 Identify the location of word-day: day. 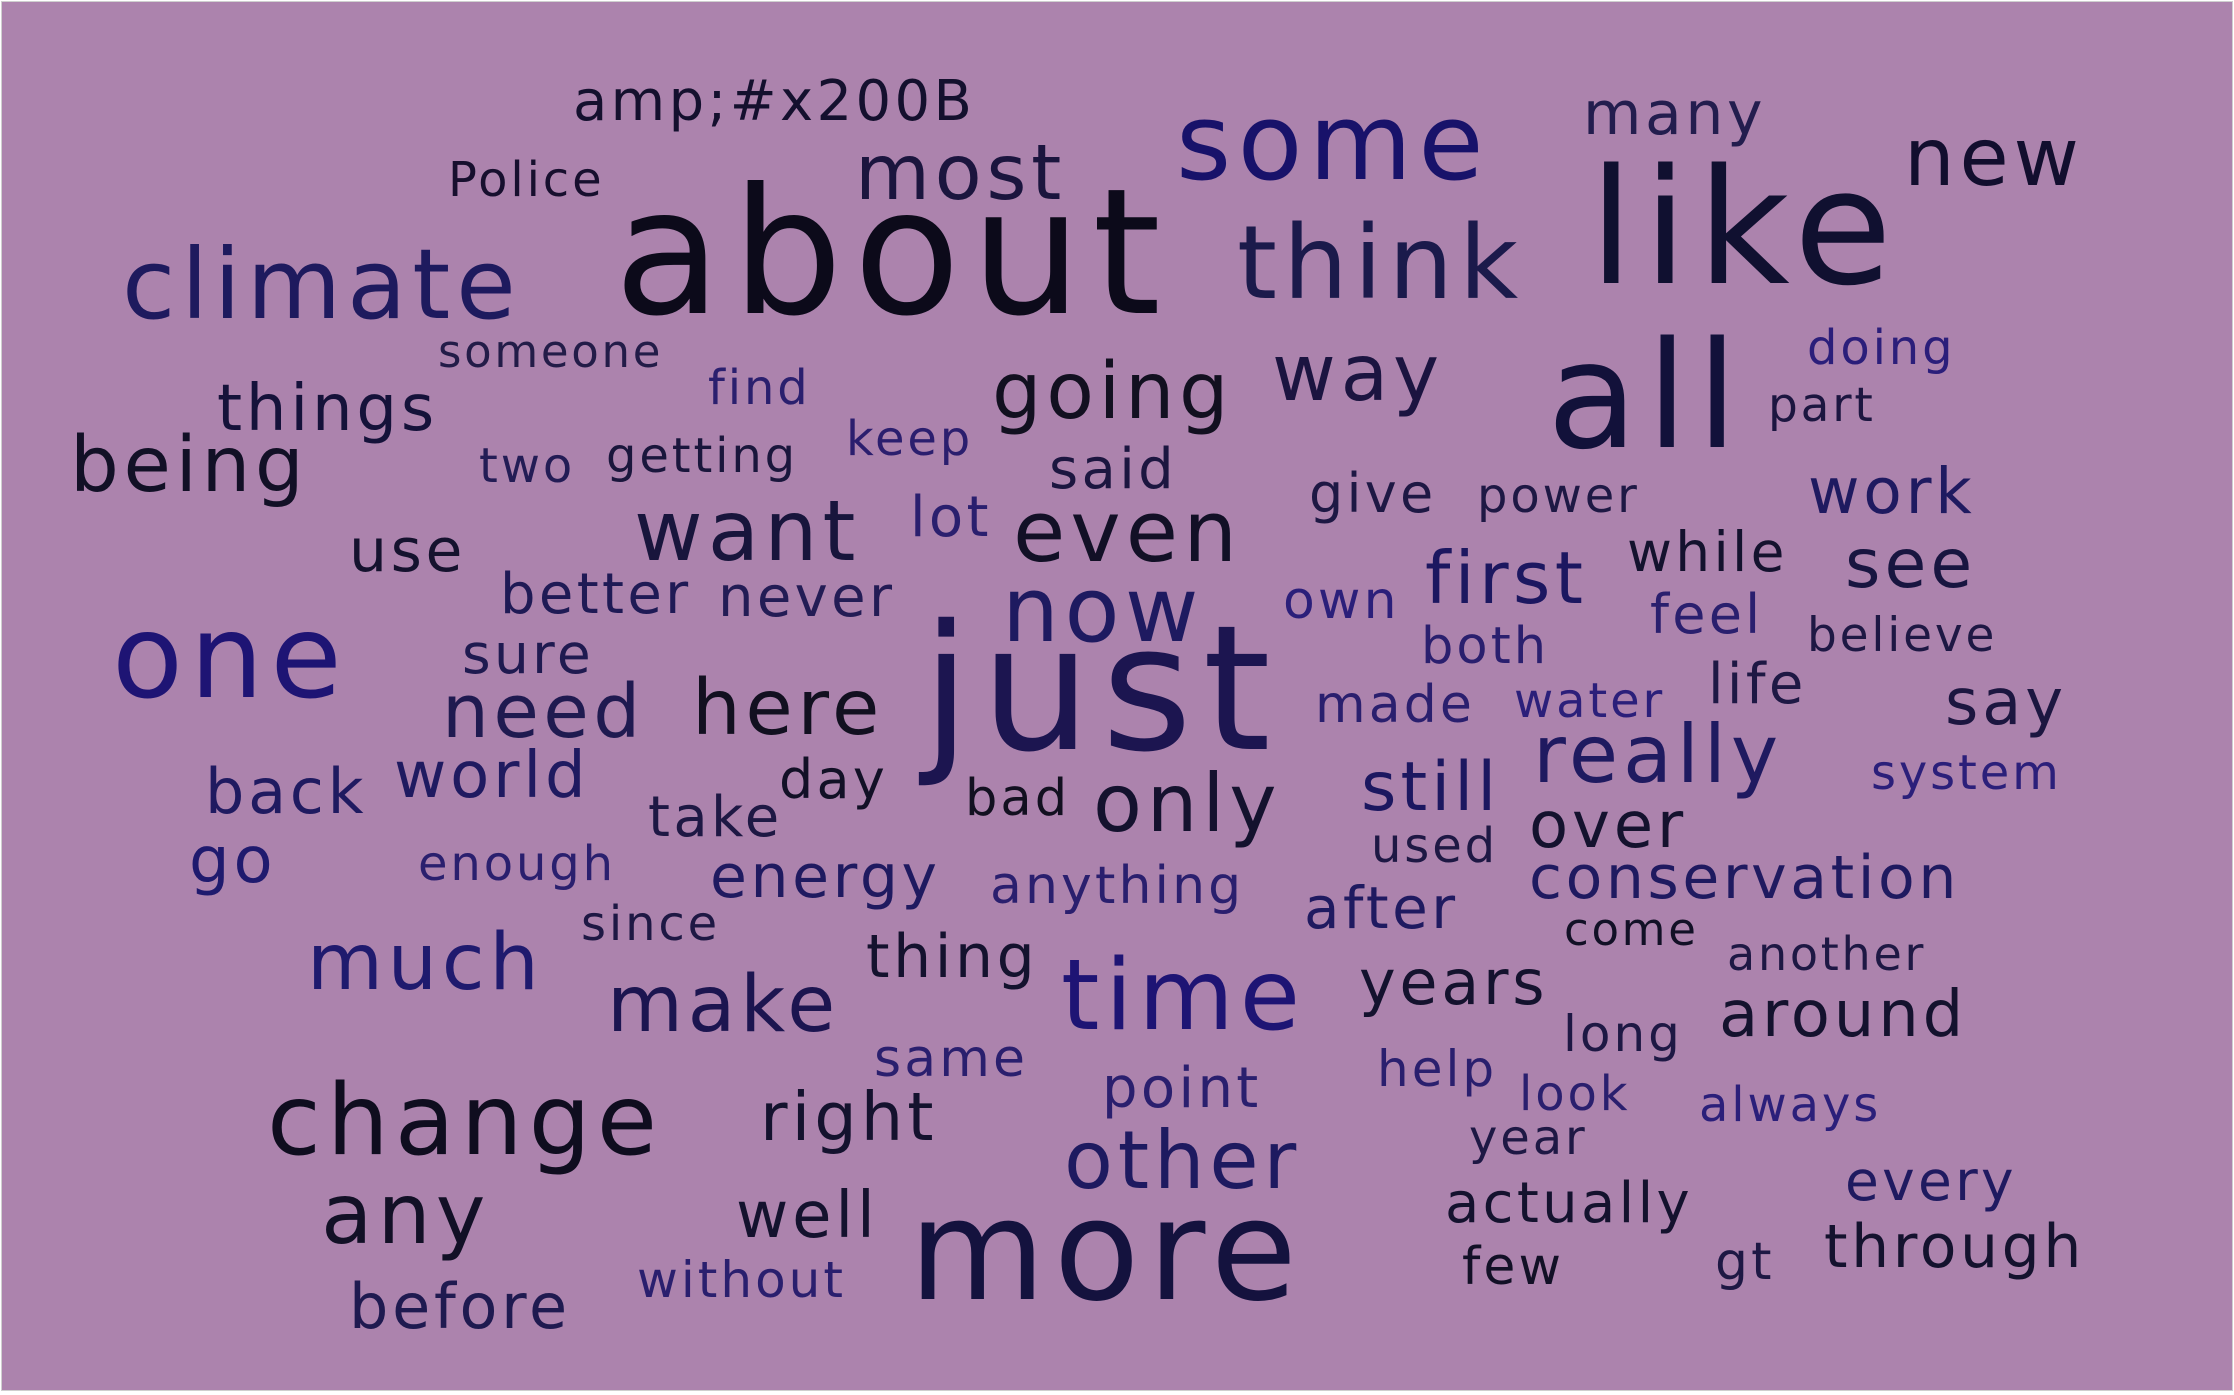
(834, 779).